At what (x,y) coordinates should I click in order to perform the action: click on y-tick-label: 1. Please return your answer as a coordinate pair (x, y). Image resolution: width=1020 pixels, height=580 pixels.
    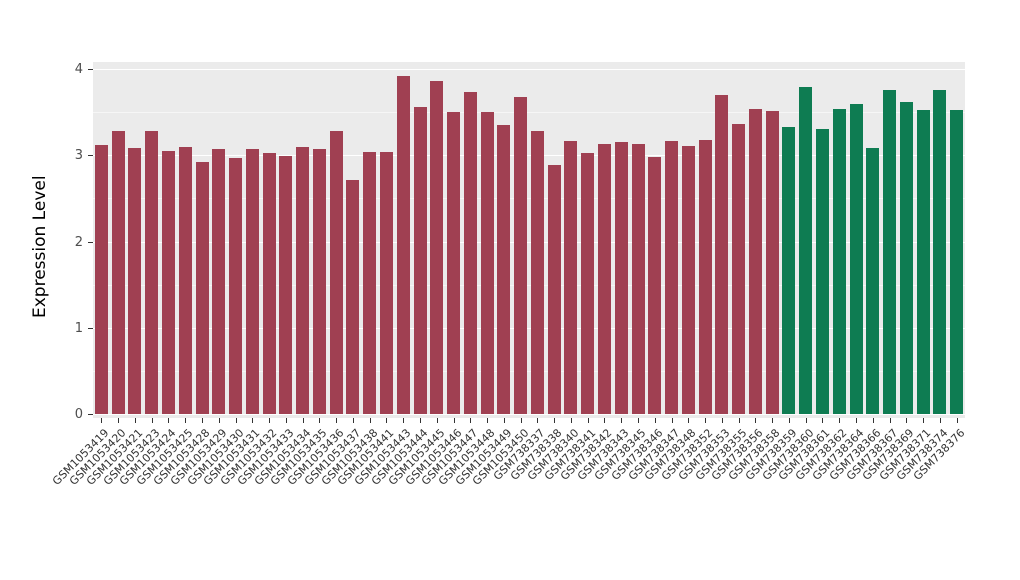
    Looking at the image, I should click on (78, 328).